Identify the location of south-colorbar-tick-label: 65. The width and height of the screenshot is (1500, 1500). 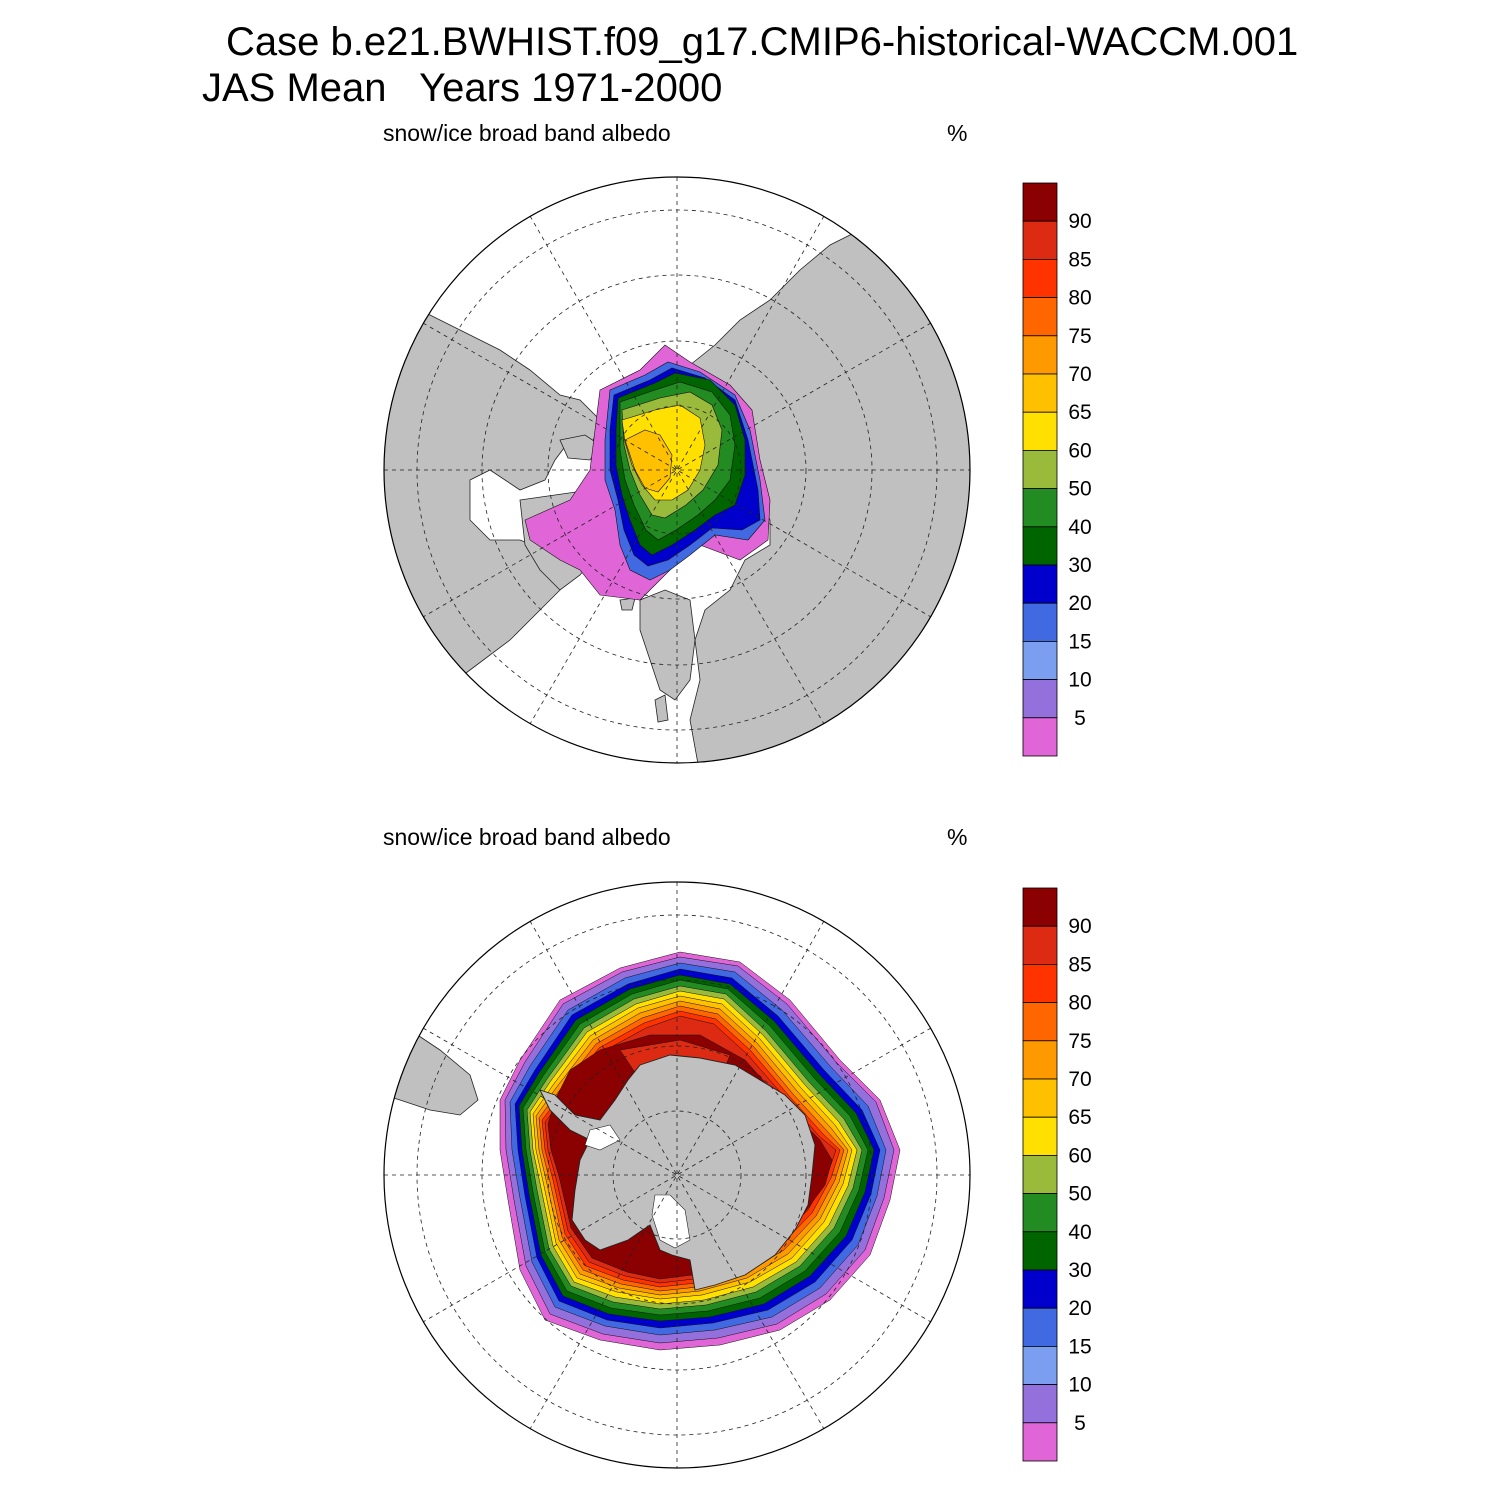
(1079, 1117).